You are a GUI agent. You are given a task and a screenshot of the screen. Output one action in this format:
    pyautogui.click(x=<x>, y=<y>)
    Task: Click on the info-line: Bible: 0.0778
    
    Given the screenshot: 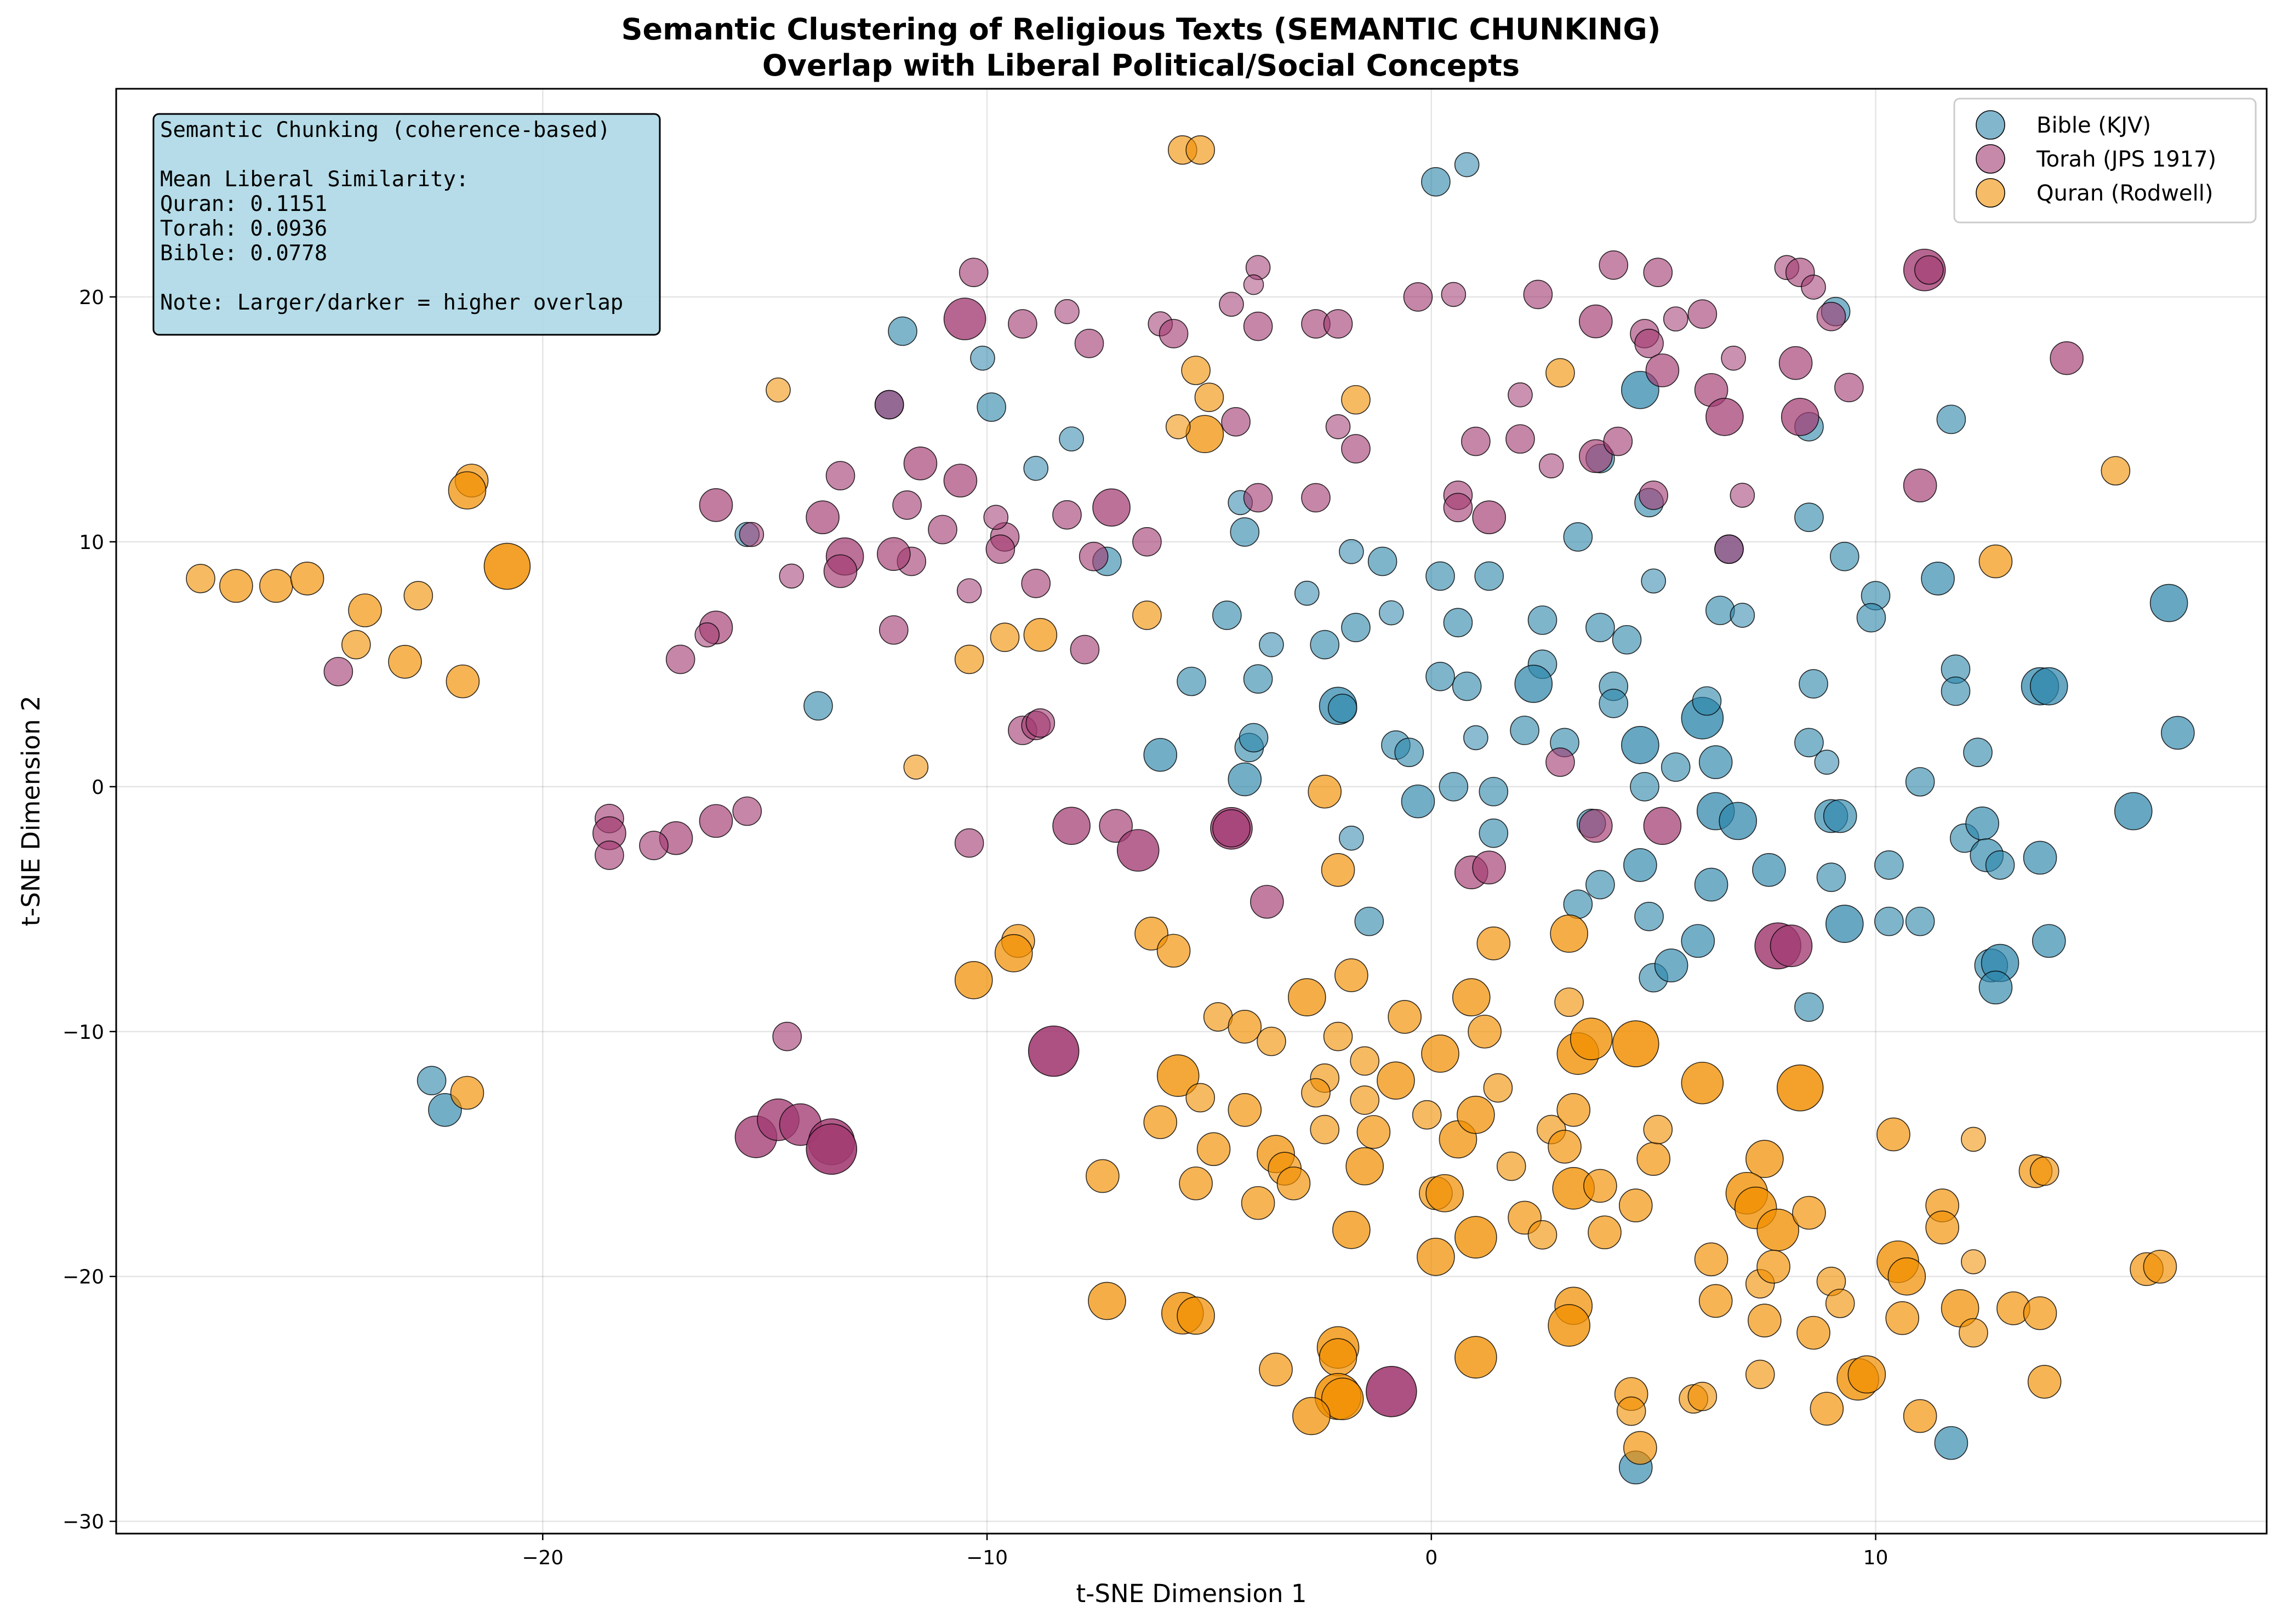 What is the action you would take?
    pyautogui.click(x=244, y=253)
    